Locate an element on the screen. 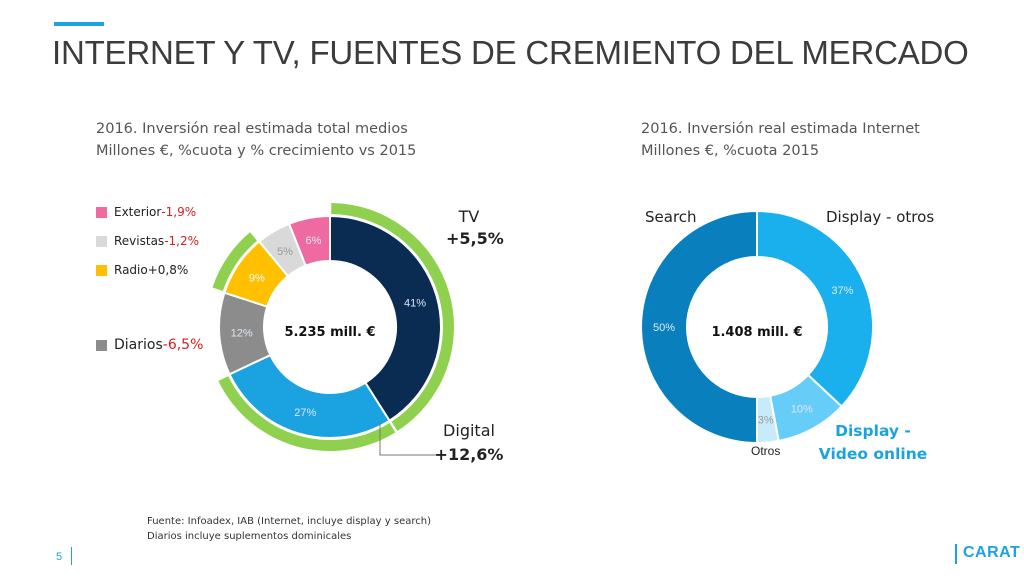 This screenshot has height=576, width=1024. legend-swatch-revistas is located at coordinates (101, 241).